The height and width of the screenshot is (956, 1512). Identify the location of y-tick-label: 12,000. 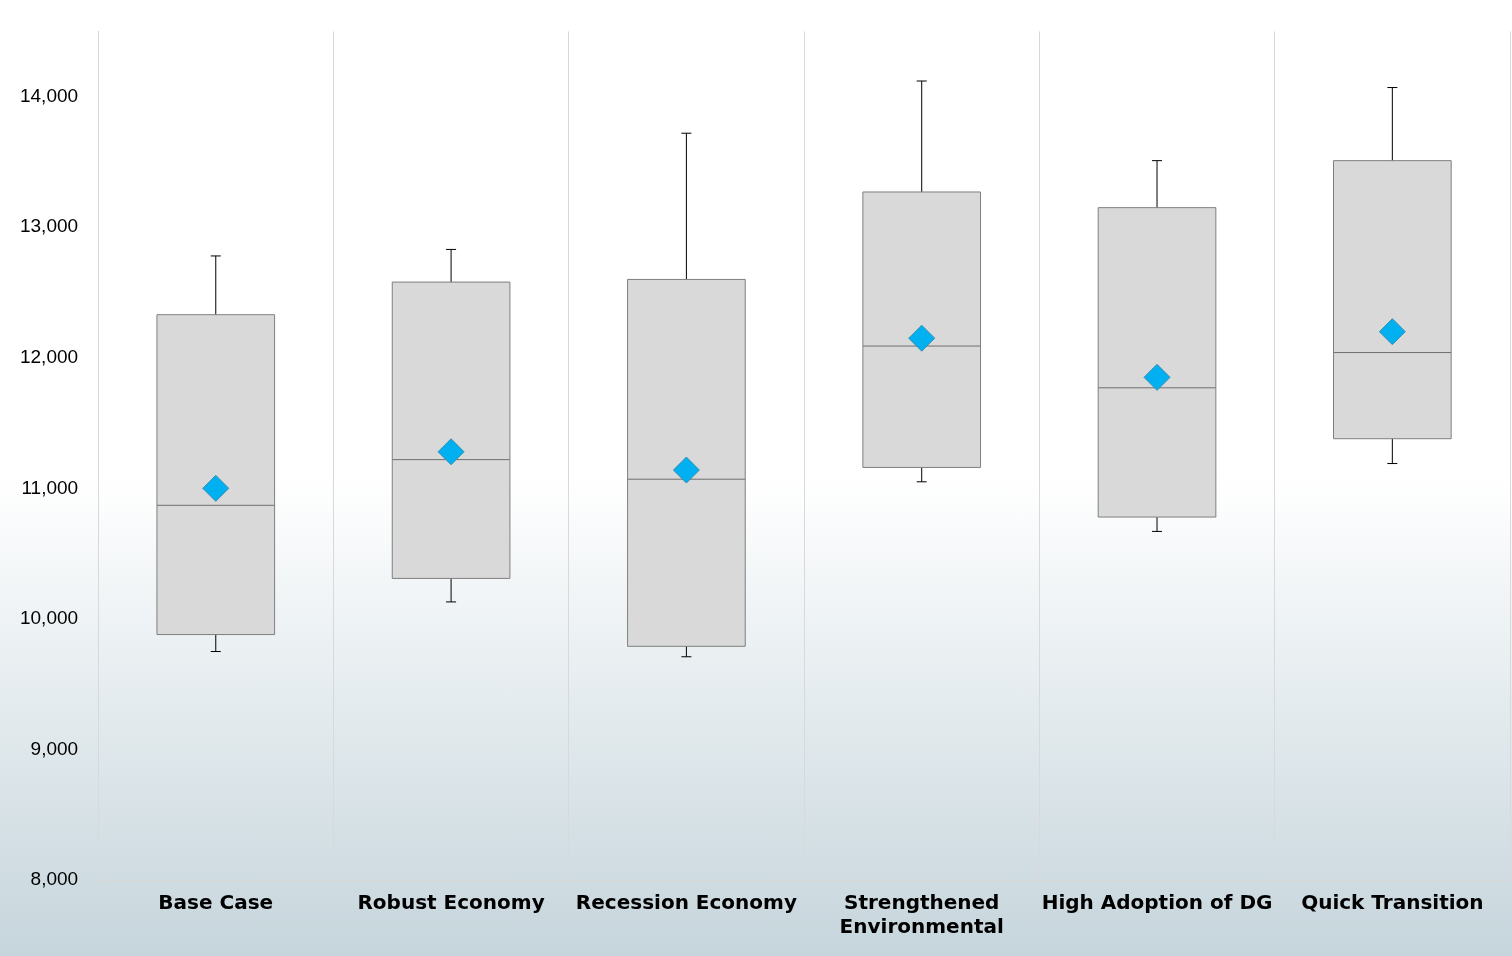
(49, 357).